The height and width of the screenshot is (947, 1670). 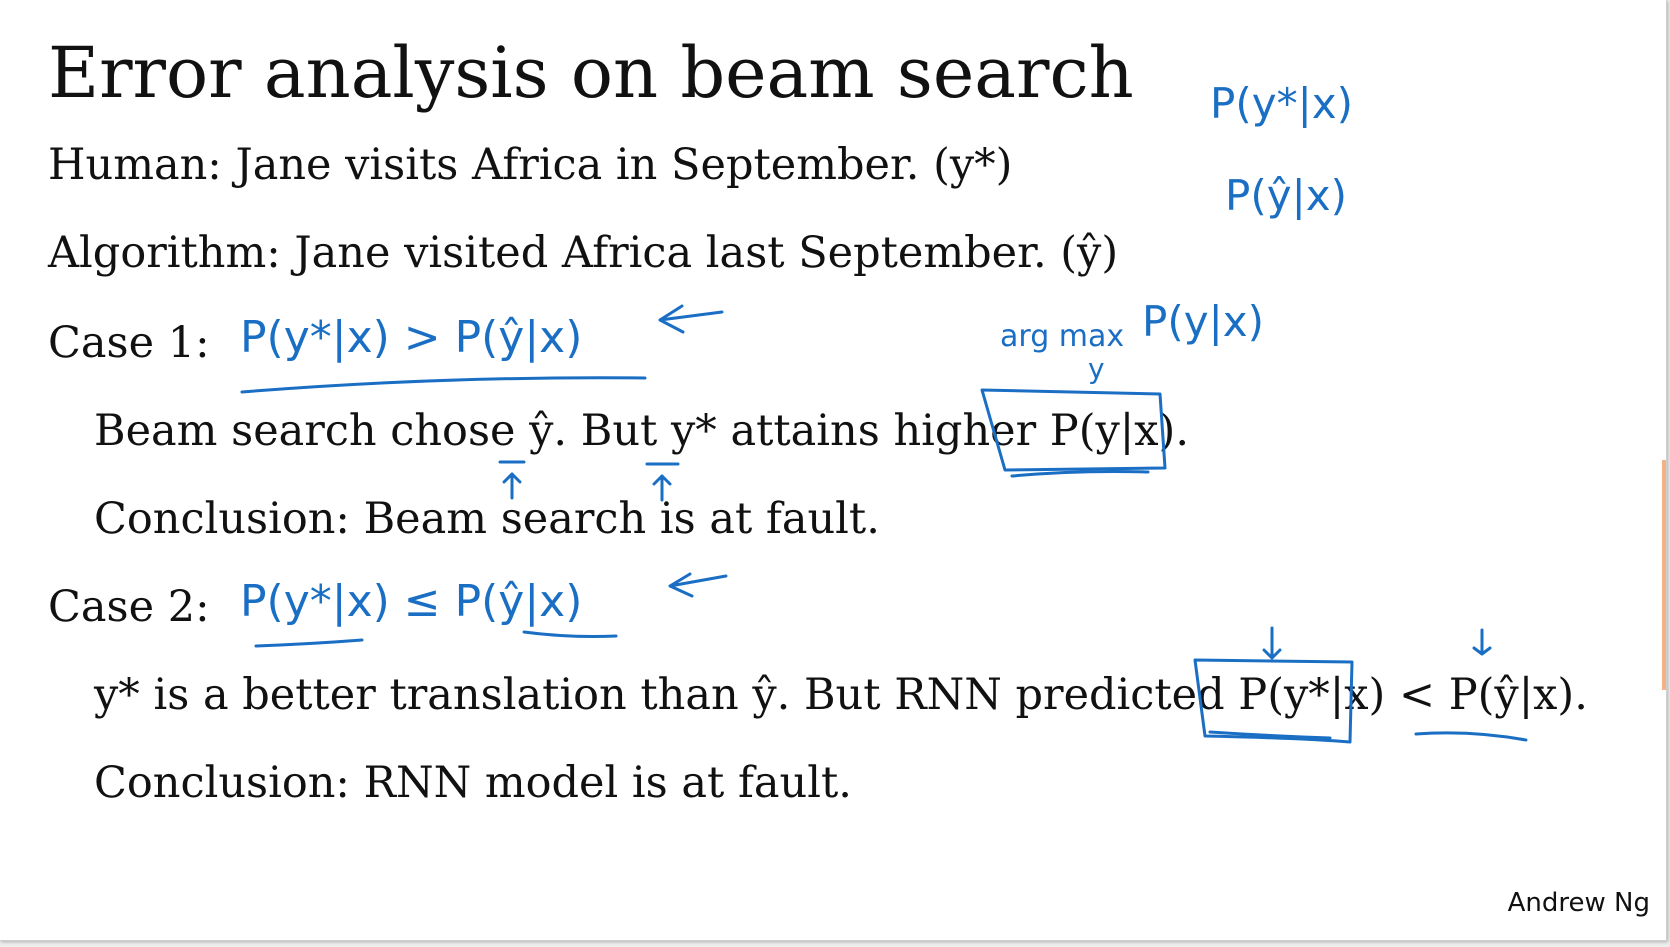 I want to click on case1-label: Case 1:, so click(x=129, y=343).